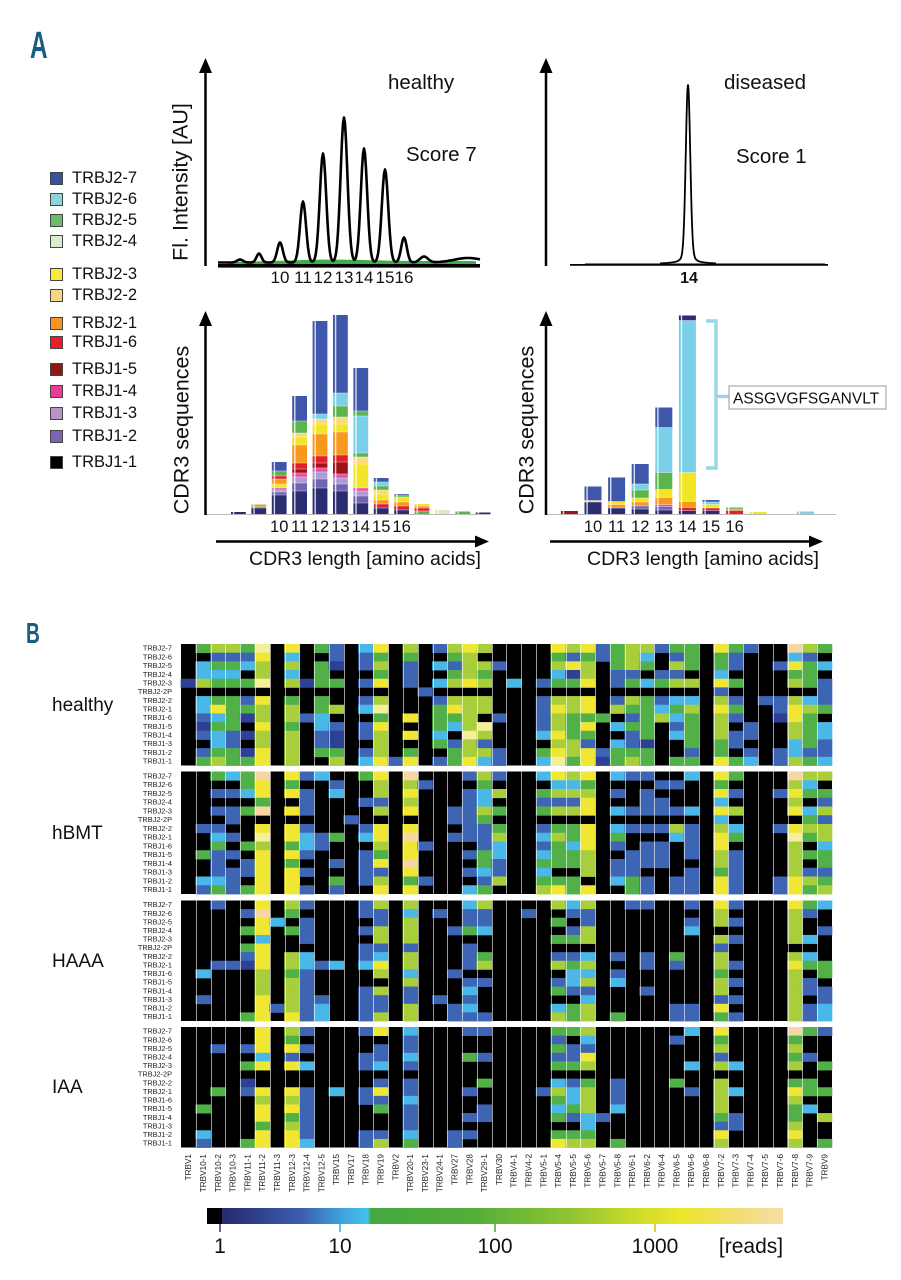 The image size is (901, 1280). What do you see at coordinates (77, 833) in the screenshot?
I see `svg-text: hBMT` at bounding box center [77, 833].